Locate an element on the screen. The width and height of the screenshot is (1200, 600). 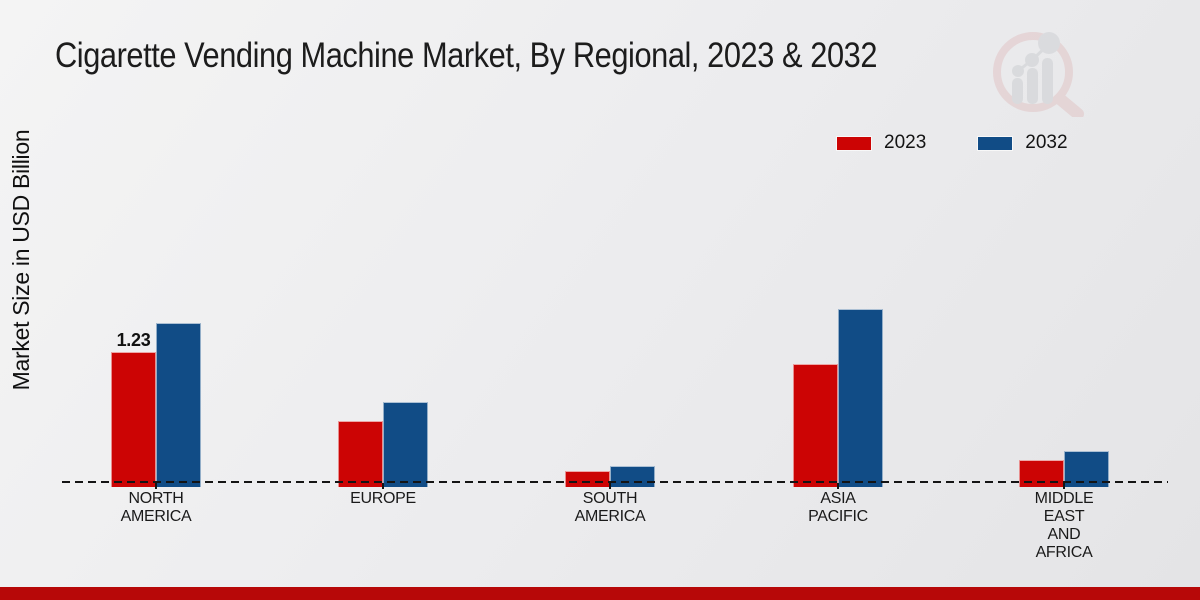
x-tick-label-north-america: NORTH AMERICA is located at coordinates (156, 507).